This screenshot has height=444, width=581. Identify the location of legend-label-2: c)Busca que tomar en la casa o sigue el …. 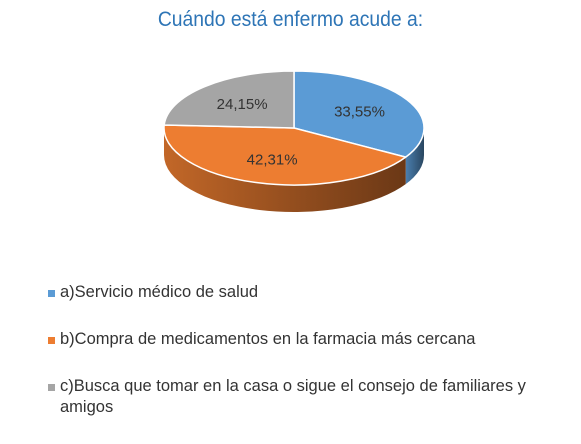
(293, 396).